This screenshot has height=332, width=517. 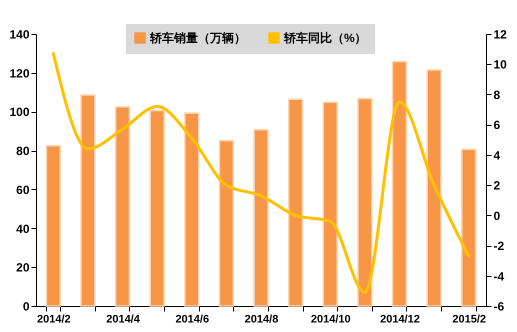 I want to click on x-tick-label: 2014/6, so click(x=192, y=320).